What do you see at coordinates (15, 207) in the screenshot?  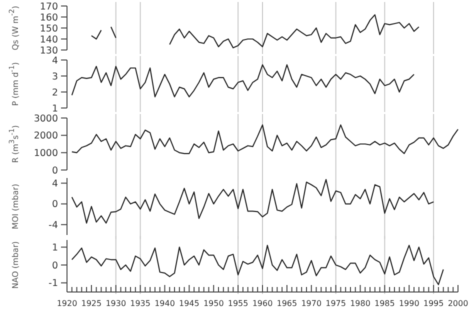 I see `y-axis-title: MOI (mbar)` at bounding box center [15, 207].